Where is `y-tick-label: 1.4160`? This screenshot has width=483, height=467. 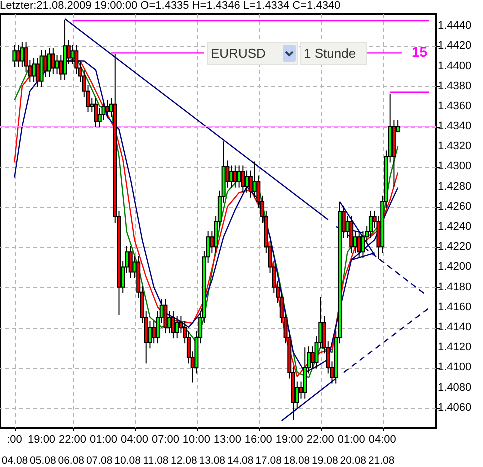 y-tick-label: 1.4160 is located at coordinates (455, 307).